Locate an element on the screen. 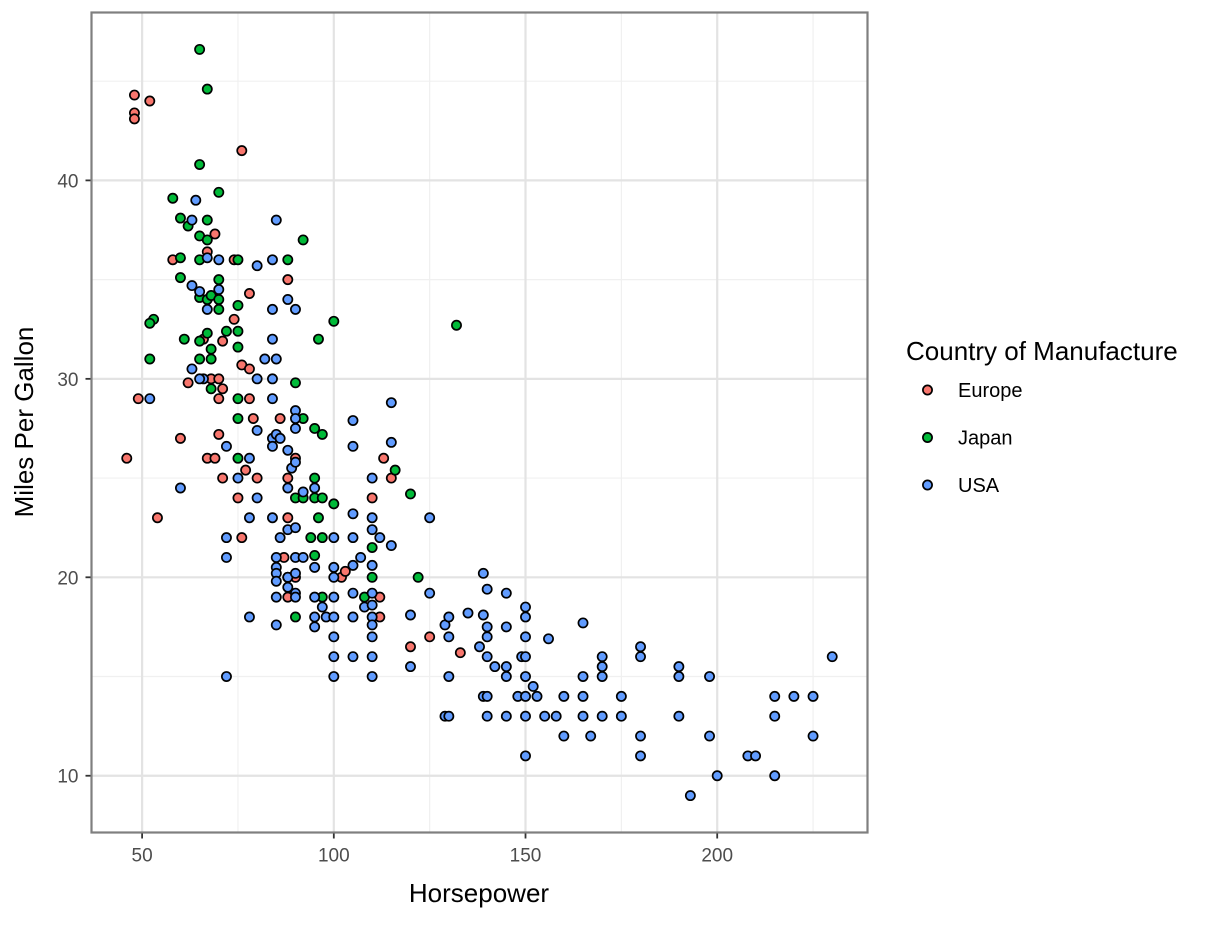 The image size is (1228, 926). y-tick-label: 40 is located at coordinates (67, 181).